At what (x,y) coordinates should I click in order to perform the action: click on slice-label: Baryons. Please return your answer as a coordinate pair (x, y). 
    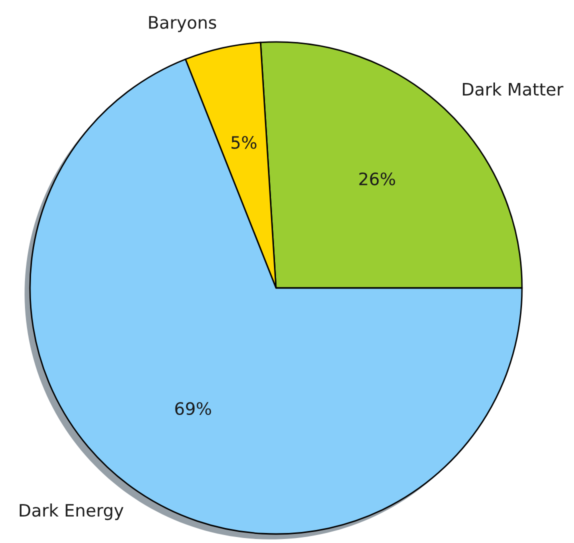
    Looking at the image, I should click on (182, 24).